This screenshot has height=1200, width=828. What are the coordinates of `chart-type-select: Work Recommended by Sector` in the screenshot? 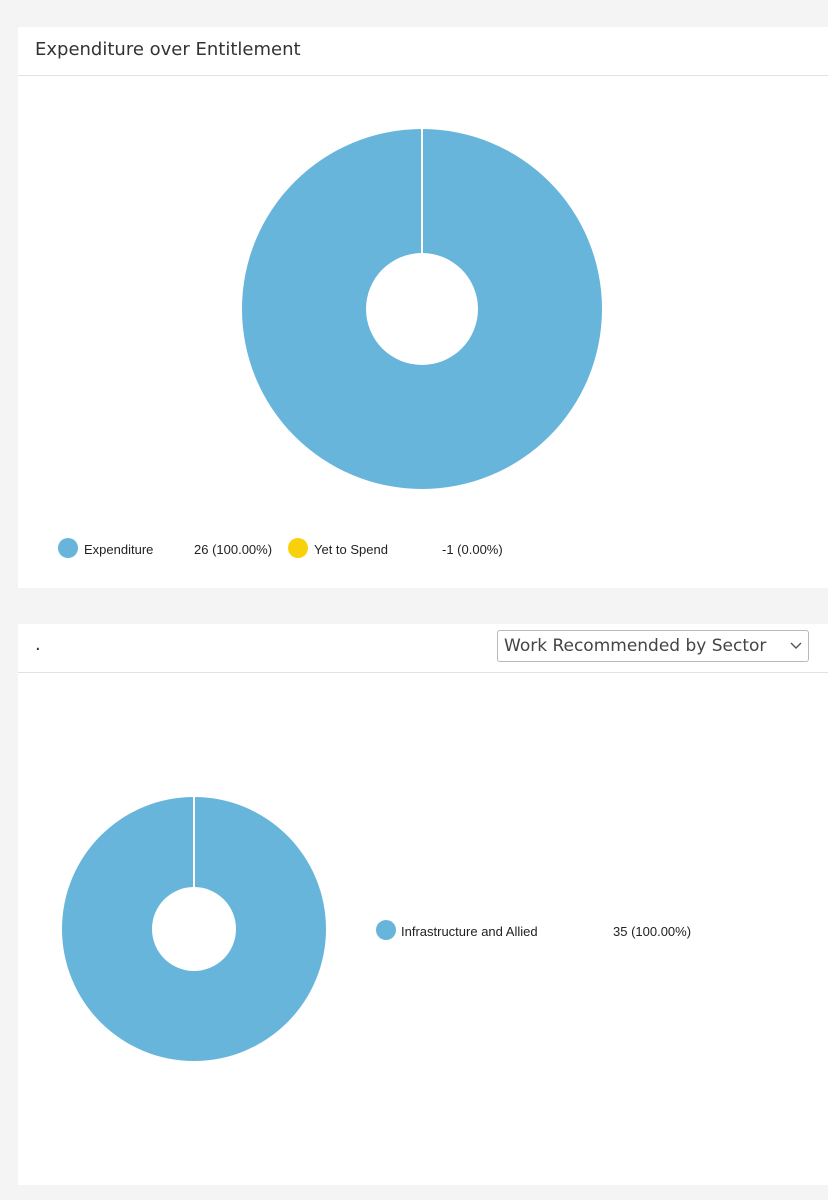 It's located at (653, 646).